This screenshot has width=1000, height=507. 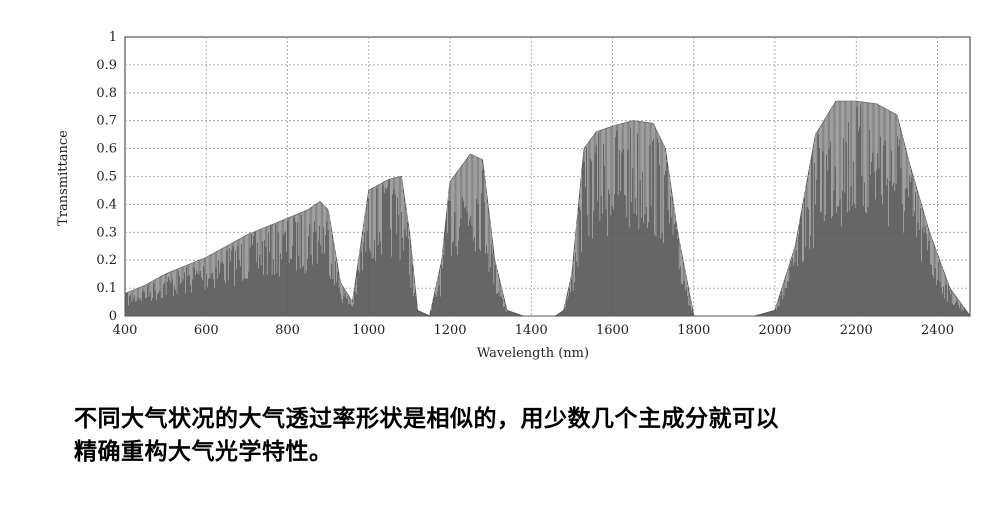 I want to click on x-tick-label: 400, so click(x=125, y=330).